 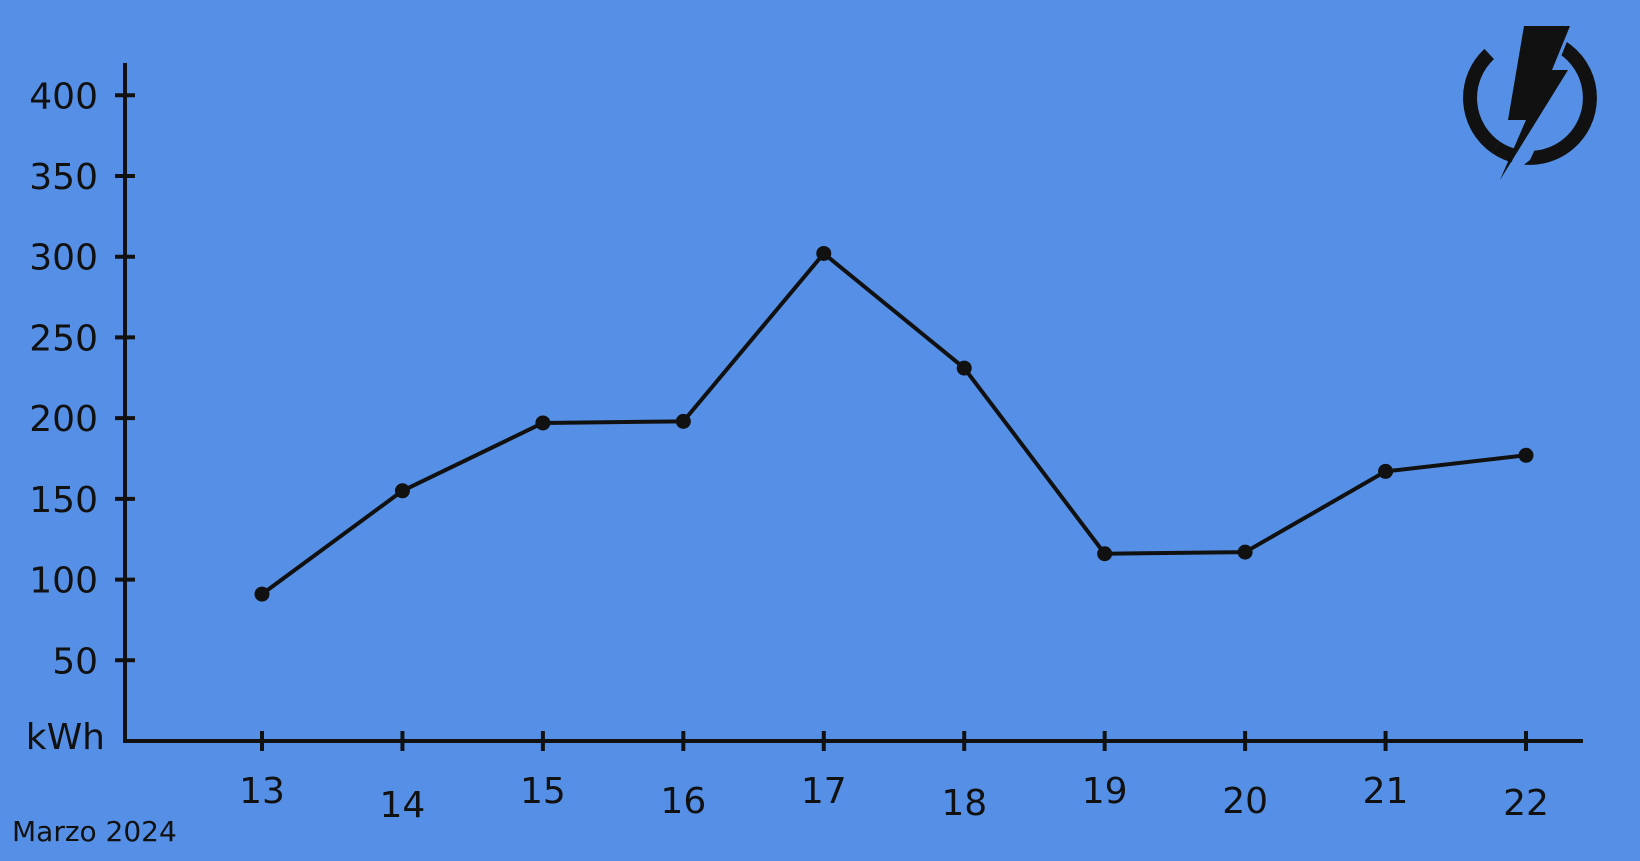 I want to click on x-ticks: 13 14 15 16 17 18 19 20 21 22, so click(x=894, y=778).